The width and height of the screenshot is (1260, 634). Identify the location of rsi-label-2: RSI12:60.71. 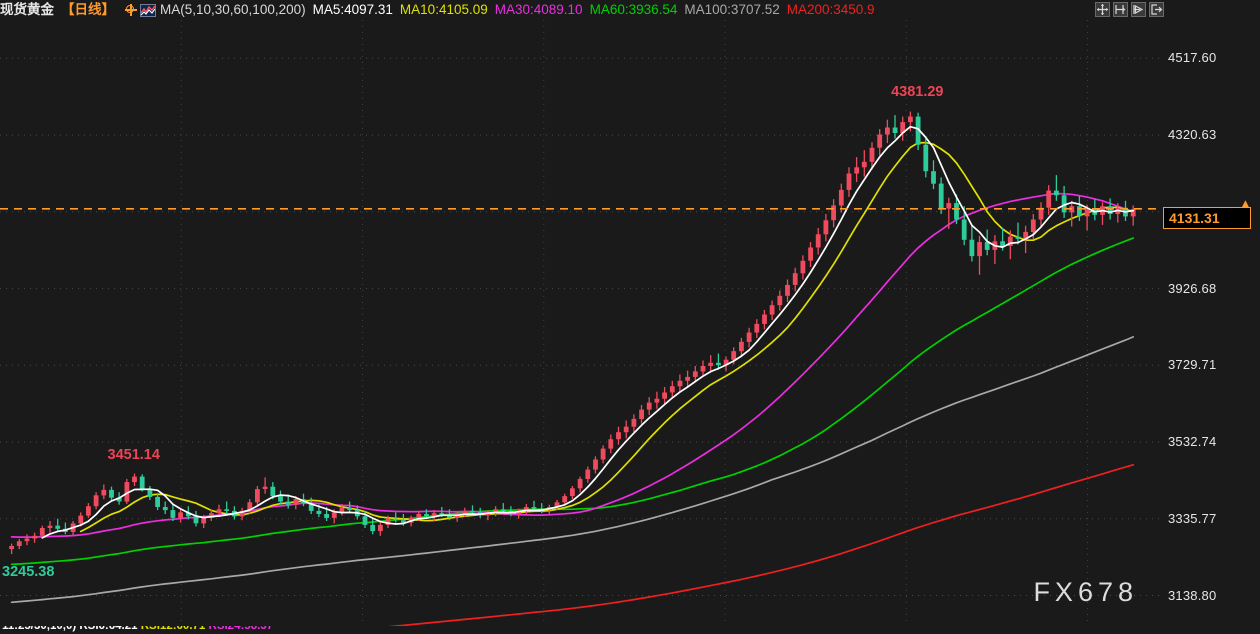
(174, 629).